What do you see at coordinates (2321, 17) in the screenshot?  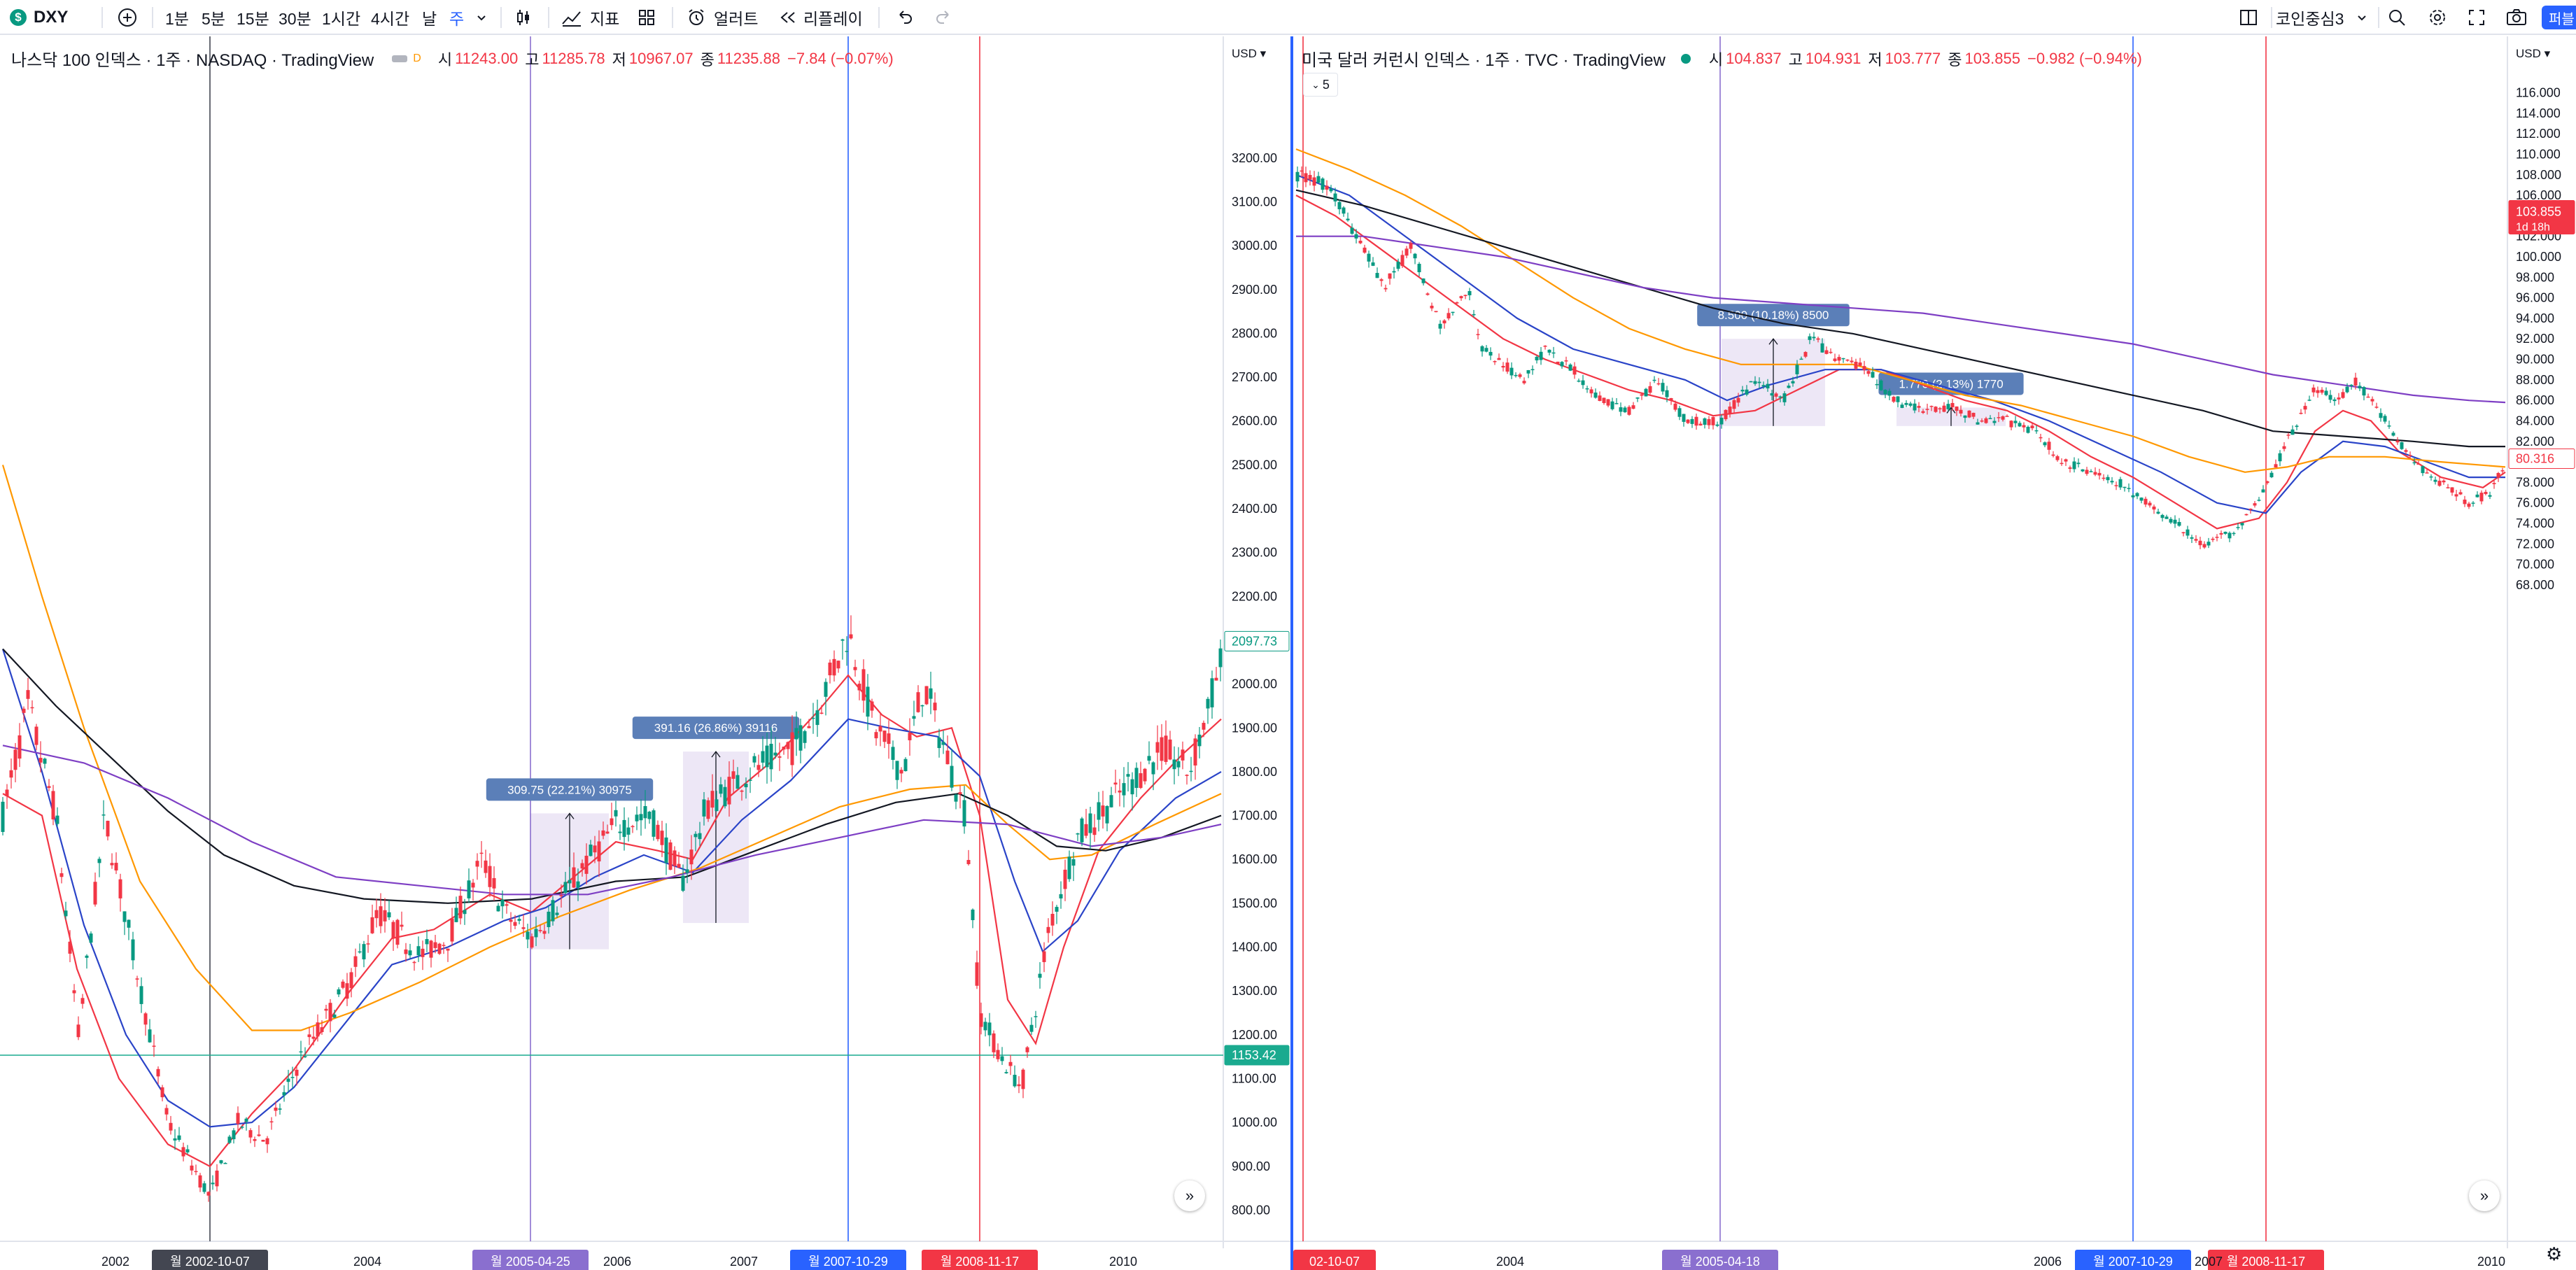 I see `layout-name-button: 코인중심3` at bounding box center [2321, 17].